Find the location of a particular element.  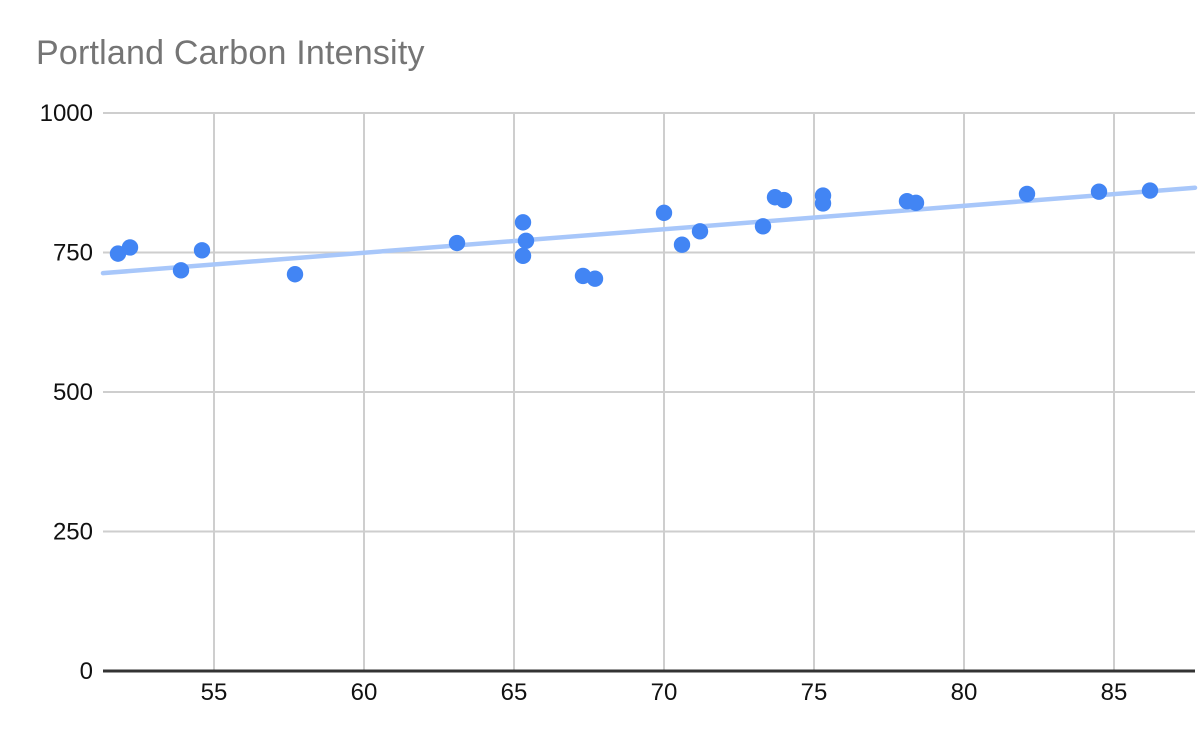

y-tick-label: 1000 is located at coordinates (66, 113).